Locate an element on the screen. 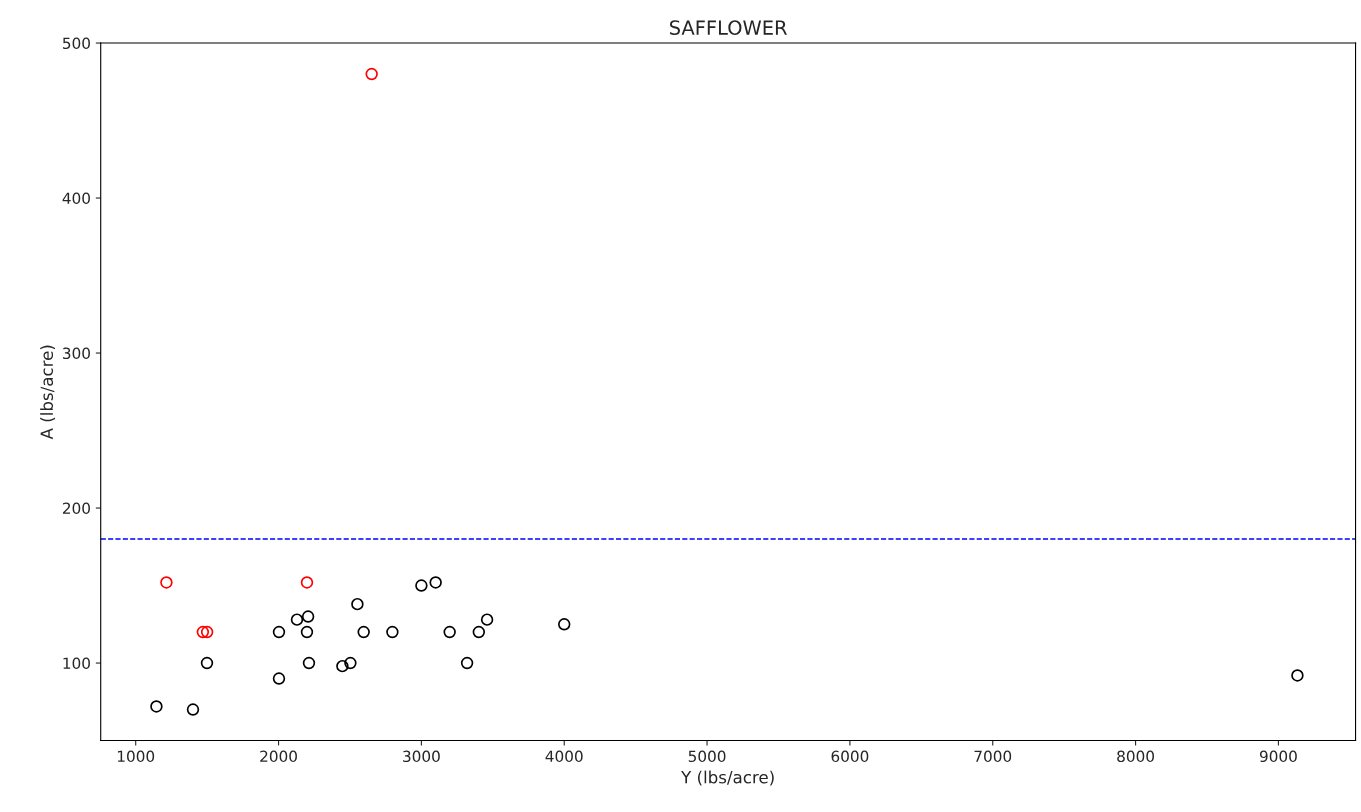 Image resolution: width=1361 pixels, height=812 pixels. x-tick-label: 7000 is located at coordinates (993, 756).